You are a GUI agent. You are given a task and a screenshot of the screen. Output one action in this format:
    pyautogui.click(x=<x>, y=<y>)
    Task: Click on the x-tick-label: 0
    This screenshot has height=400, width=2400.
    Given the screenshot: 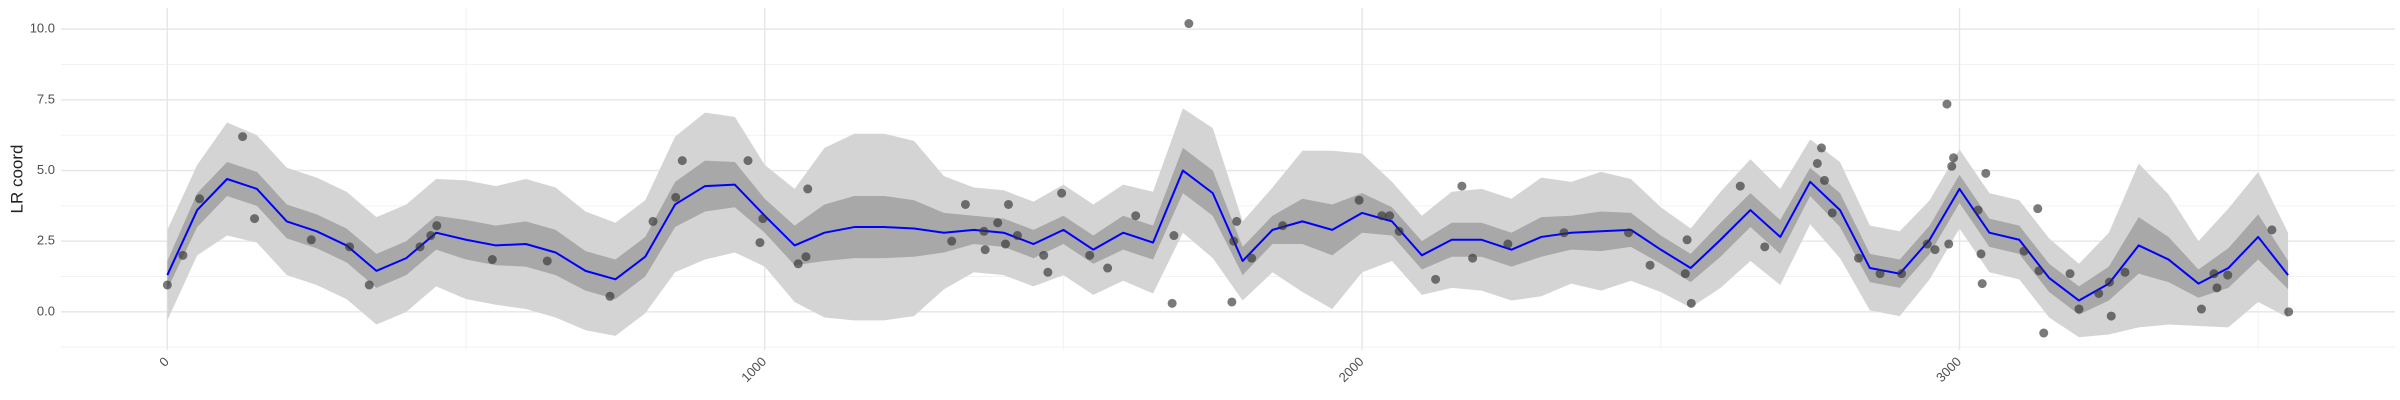 What is the action you would take?
    pyautogui.click(x=164, y=362)
    